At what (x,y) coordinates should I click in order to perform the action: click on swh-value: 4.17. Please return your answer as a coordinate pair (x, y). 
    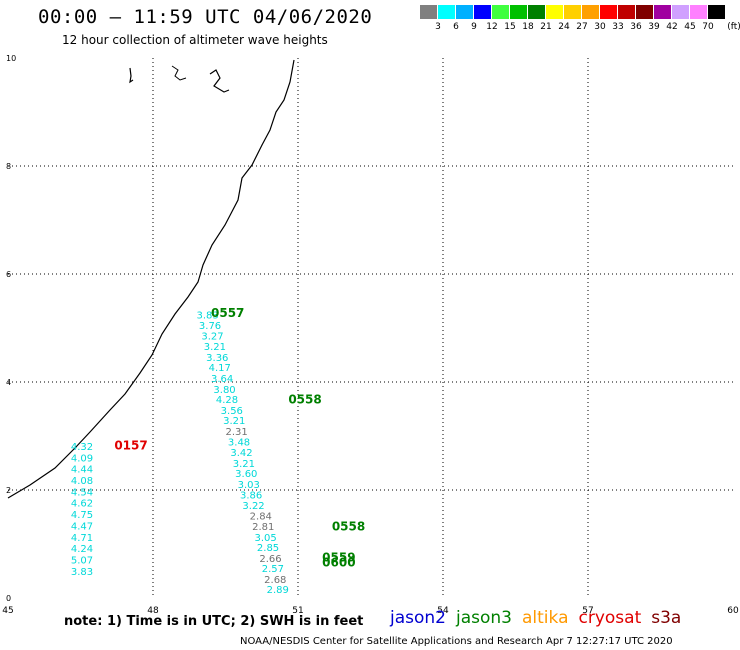
    Looking at the image, I should click on (220, 368).